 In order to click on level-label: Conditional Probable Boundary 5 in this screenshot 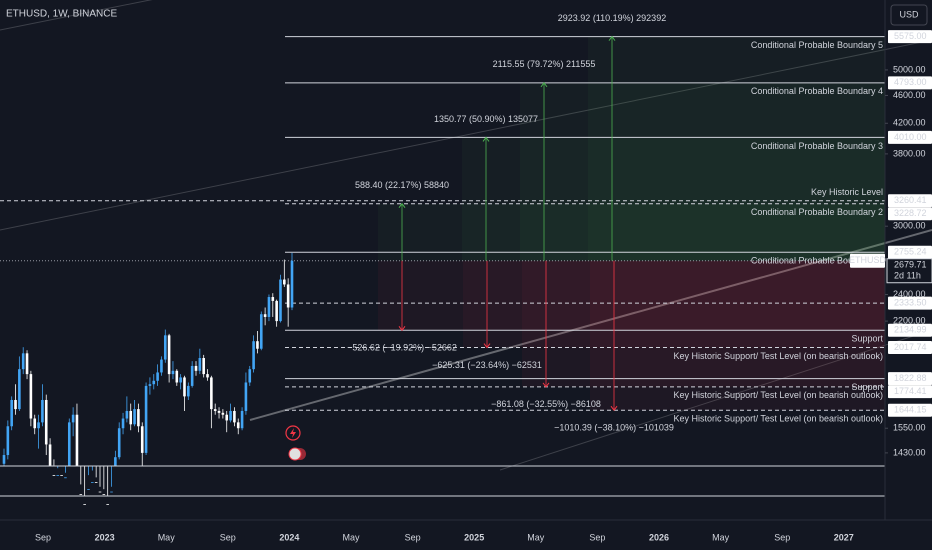, I will do `click(817, 45)`.